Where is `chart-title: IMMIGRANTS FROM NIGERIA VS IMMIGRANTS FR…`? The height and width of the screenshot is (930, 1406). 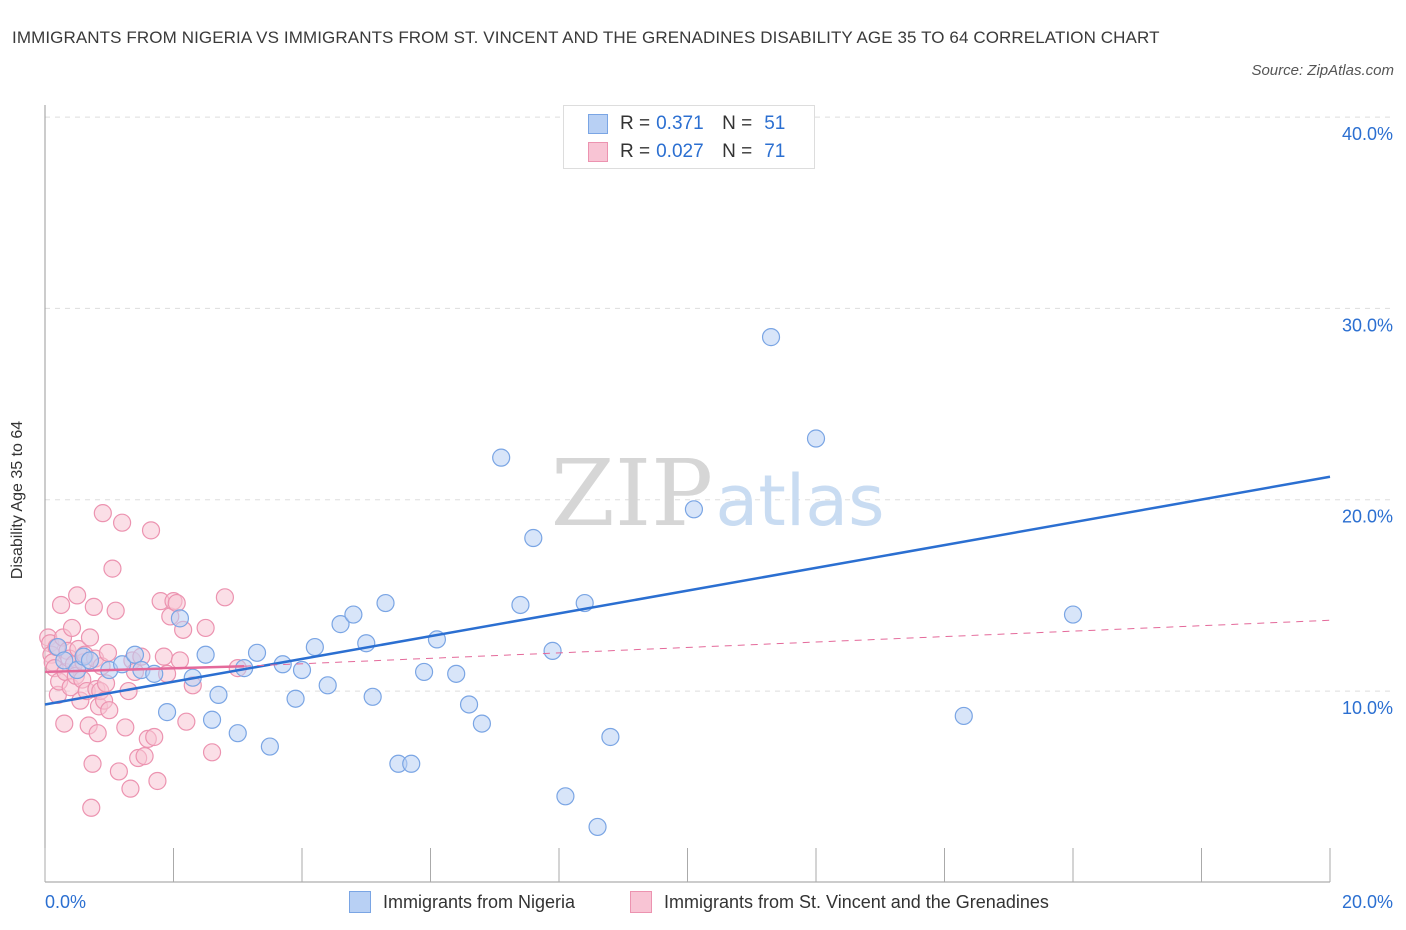
chart-title: IMMIGRANTS FROM NIGERIA VS IMMIGRANTS FR… is located at coordinates (586, 37).